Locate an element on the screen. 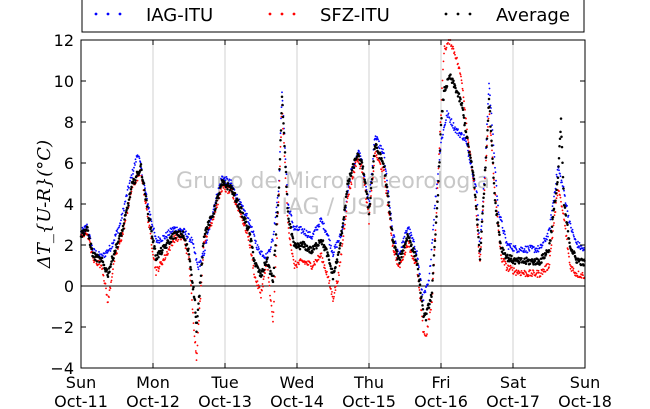  x-tick-label-day: Thu is located at coordinates (368, 382).